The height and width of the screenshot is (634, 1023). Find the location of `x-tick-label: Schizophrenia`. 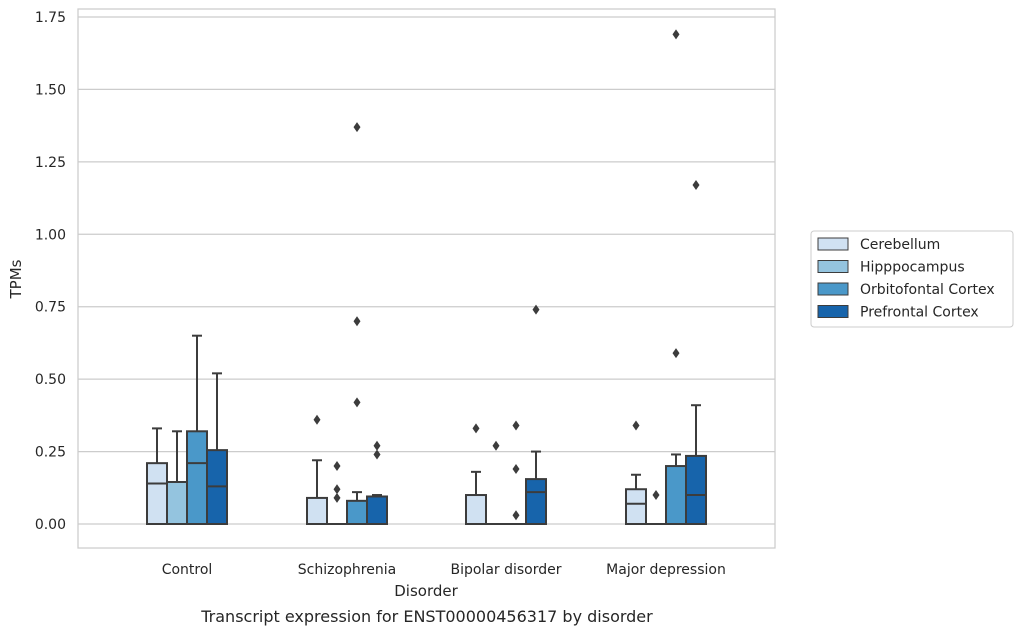

x-tick-label: Schizophrenia is located at coordinates (347, 570).